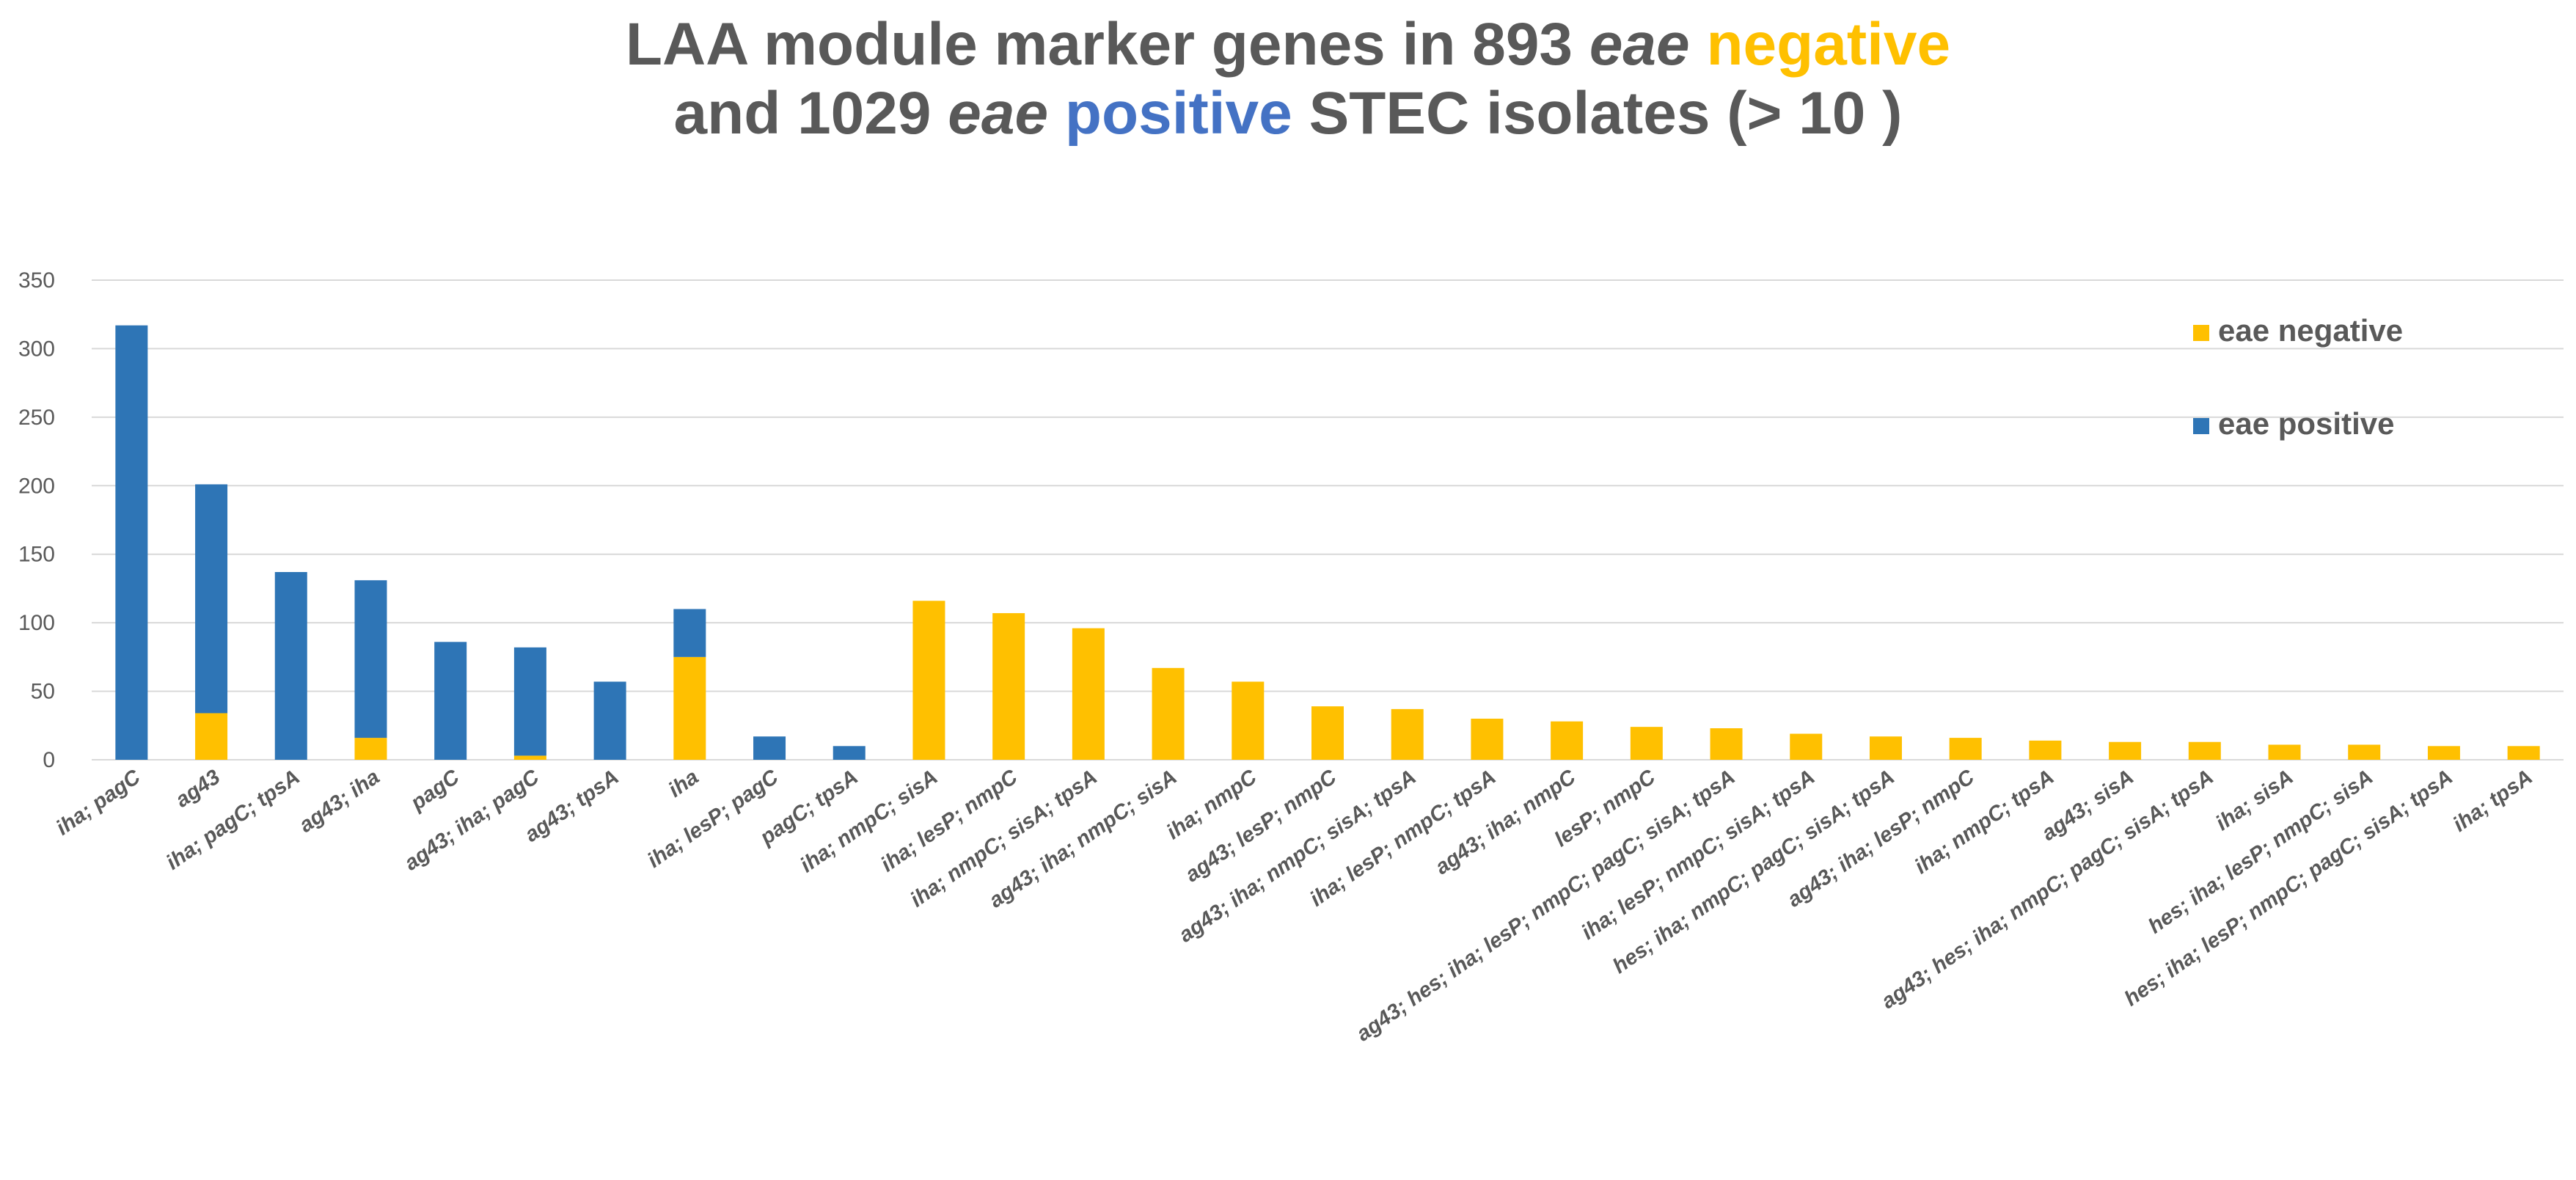 The image size is (2576, 1180). Describe the element at coordinates (949, 821) in the screenshot. I see `x-tick-label: iha; lesP; nmpC` at that location.